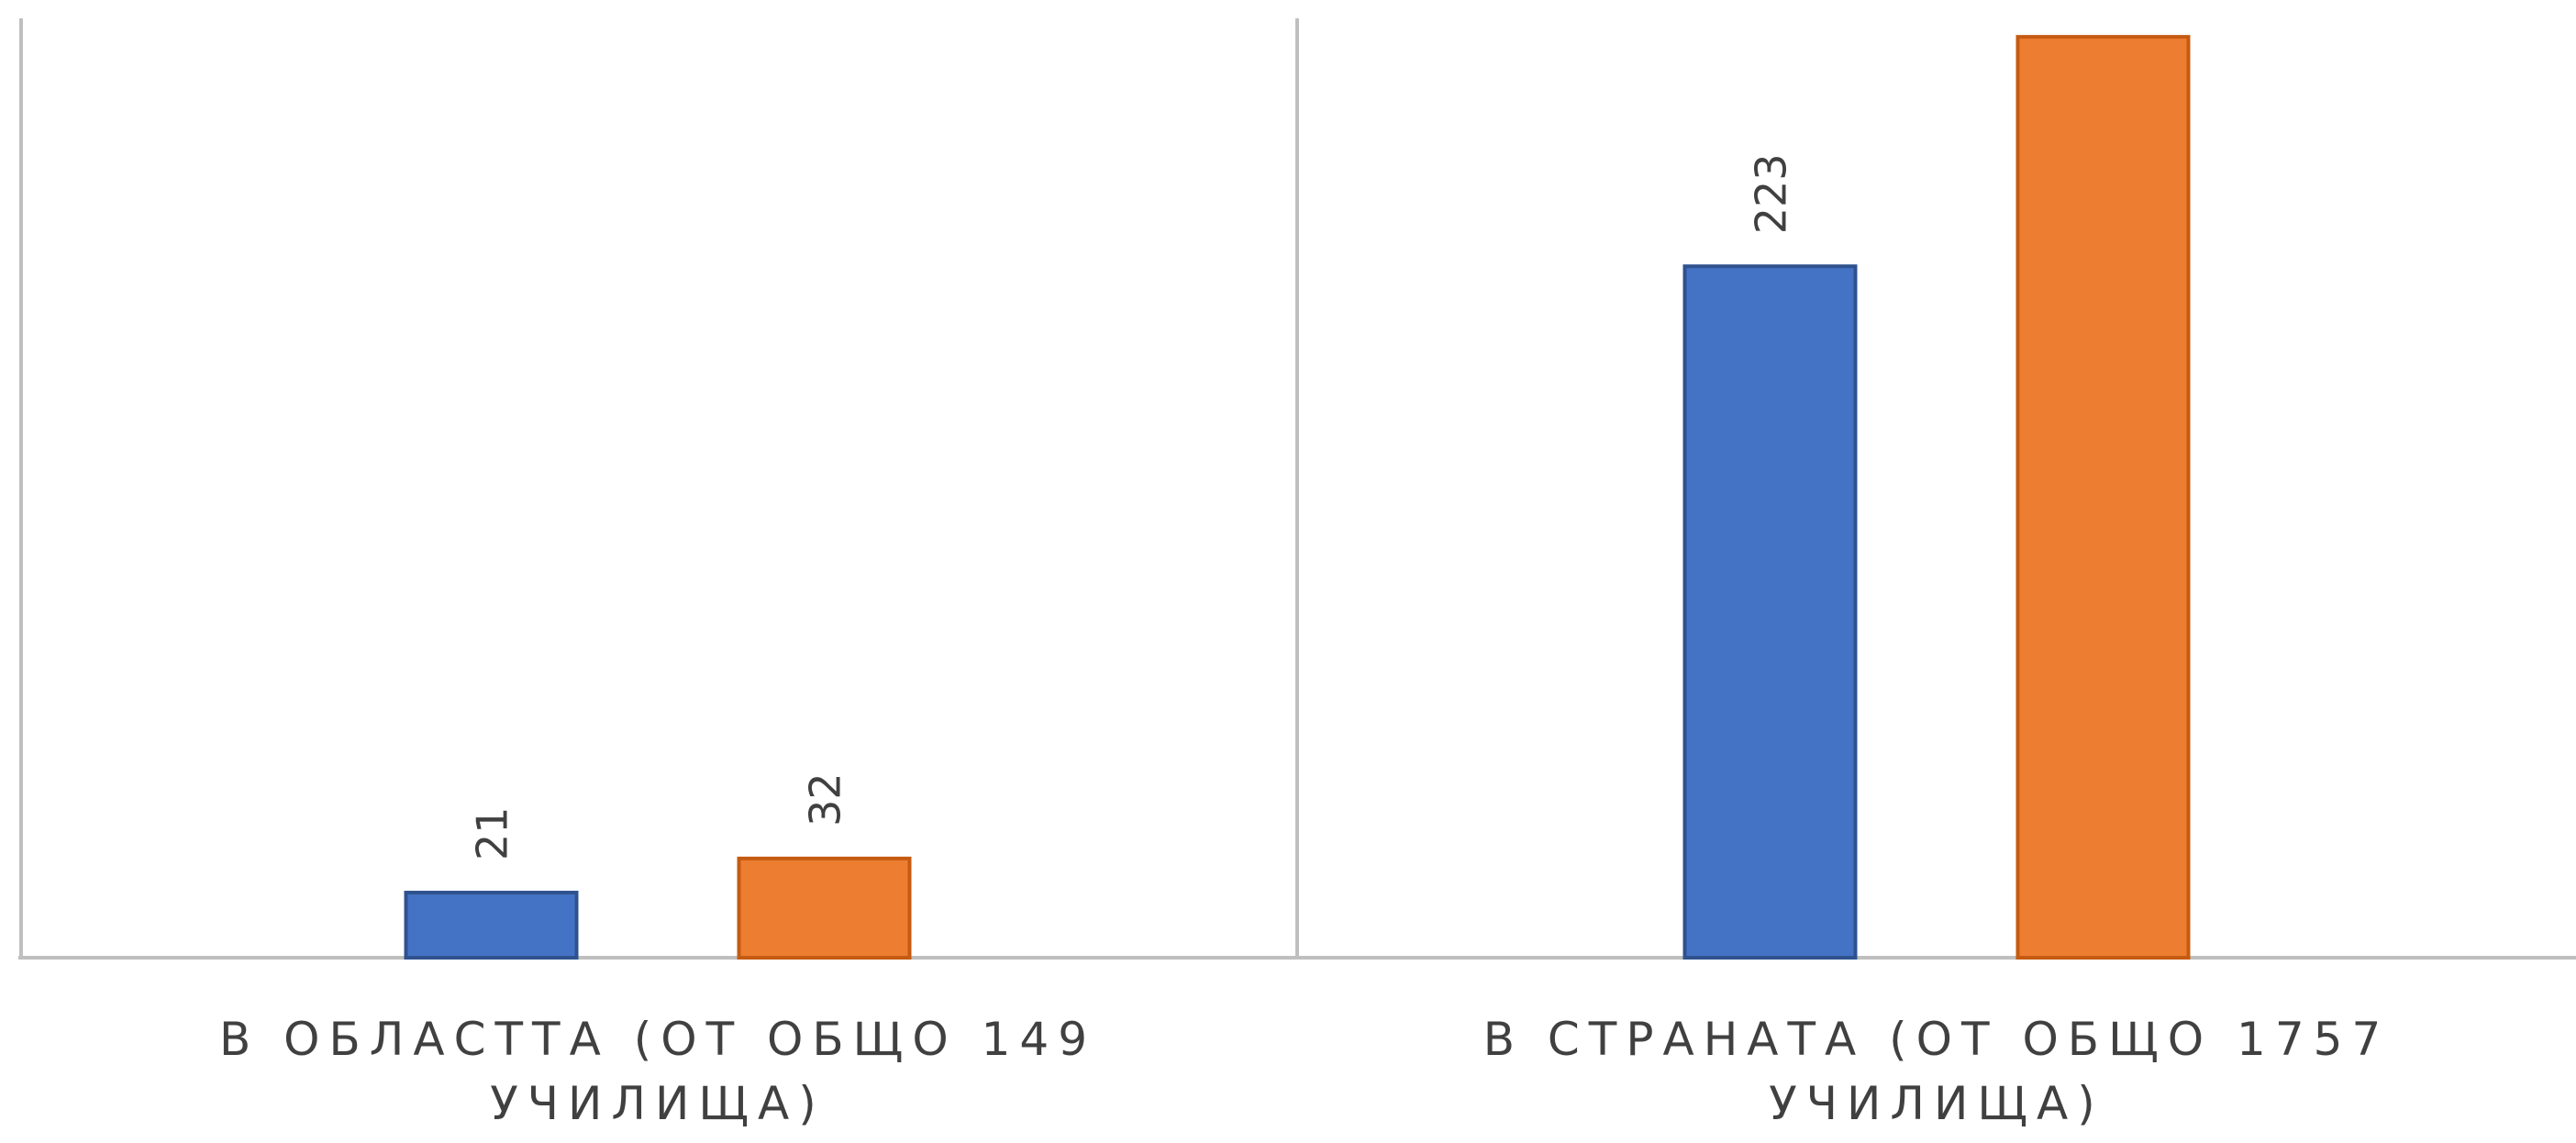 The width and height of the screenshot is (2576, 1143). What do you see at coordinates (492, 833) in the screenshot?
I see `data-label: 21` at bounding box center [492, 833].